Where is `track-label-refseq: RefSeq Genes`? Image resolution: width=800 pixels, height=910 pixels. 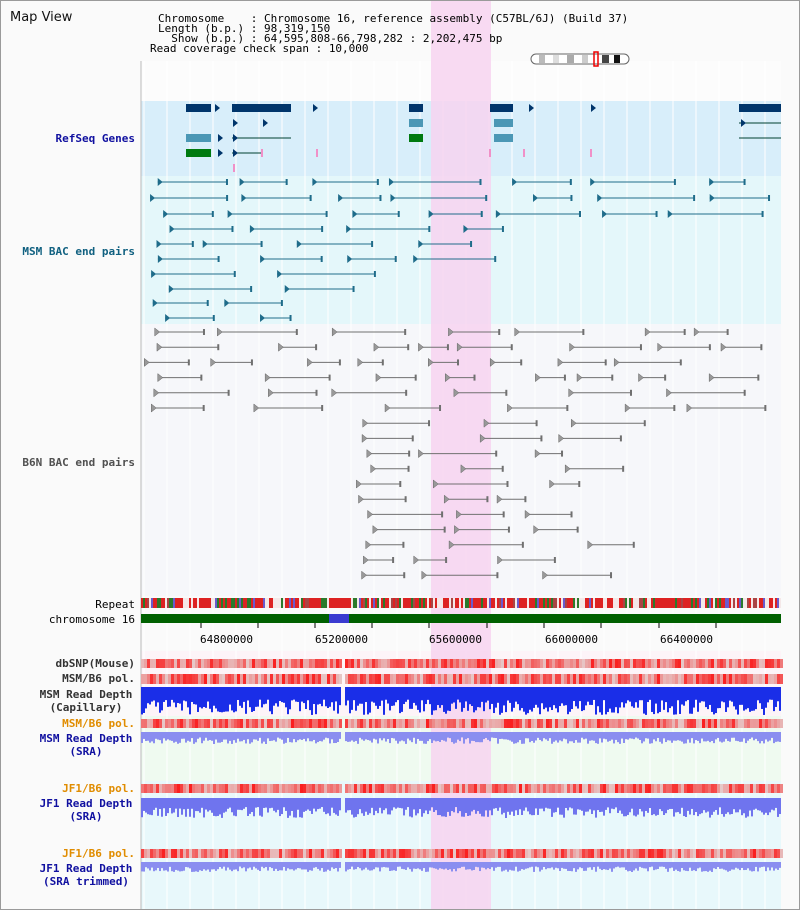
track-label-refseq: RefSeq Genes is located at coordinates (95, 138).